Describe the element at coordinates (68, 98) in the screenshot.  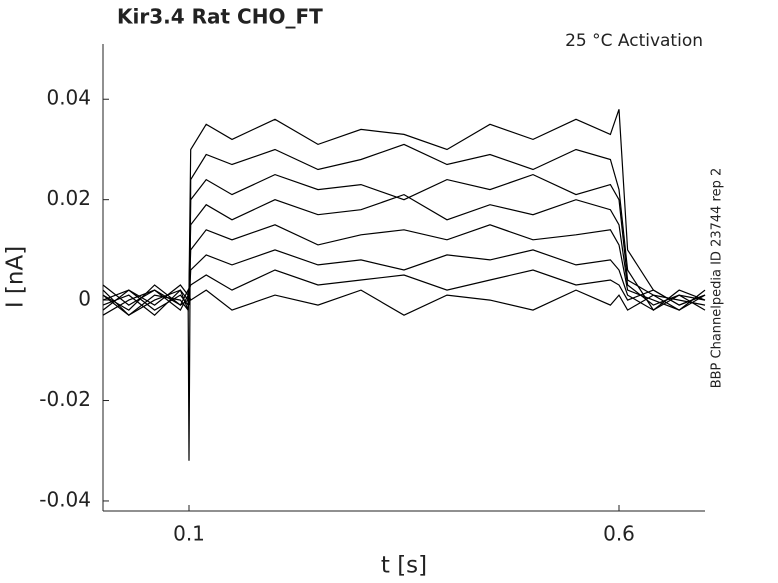
I see `y-tick-label: 0.04` at that location.